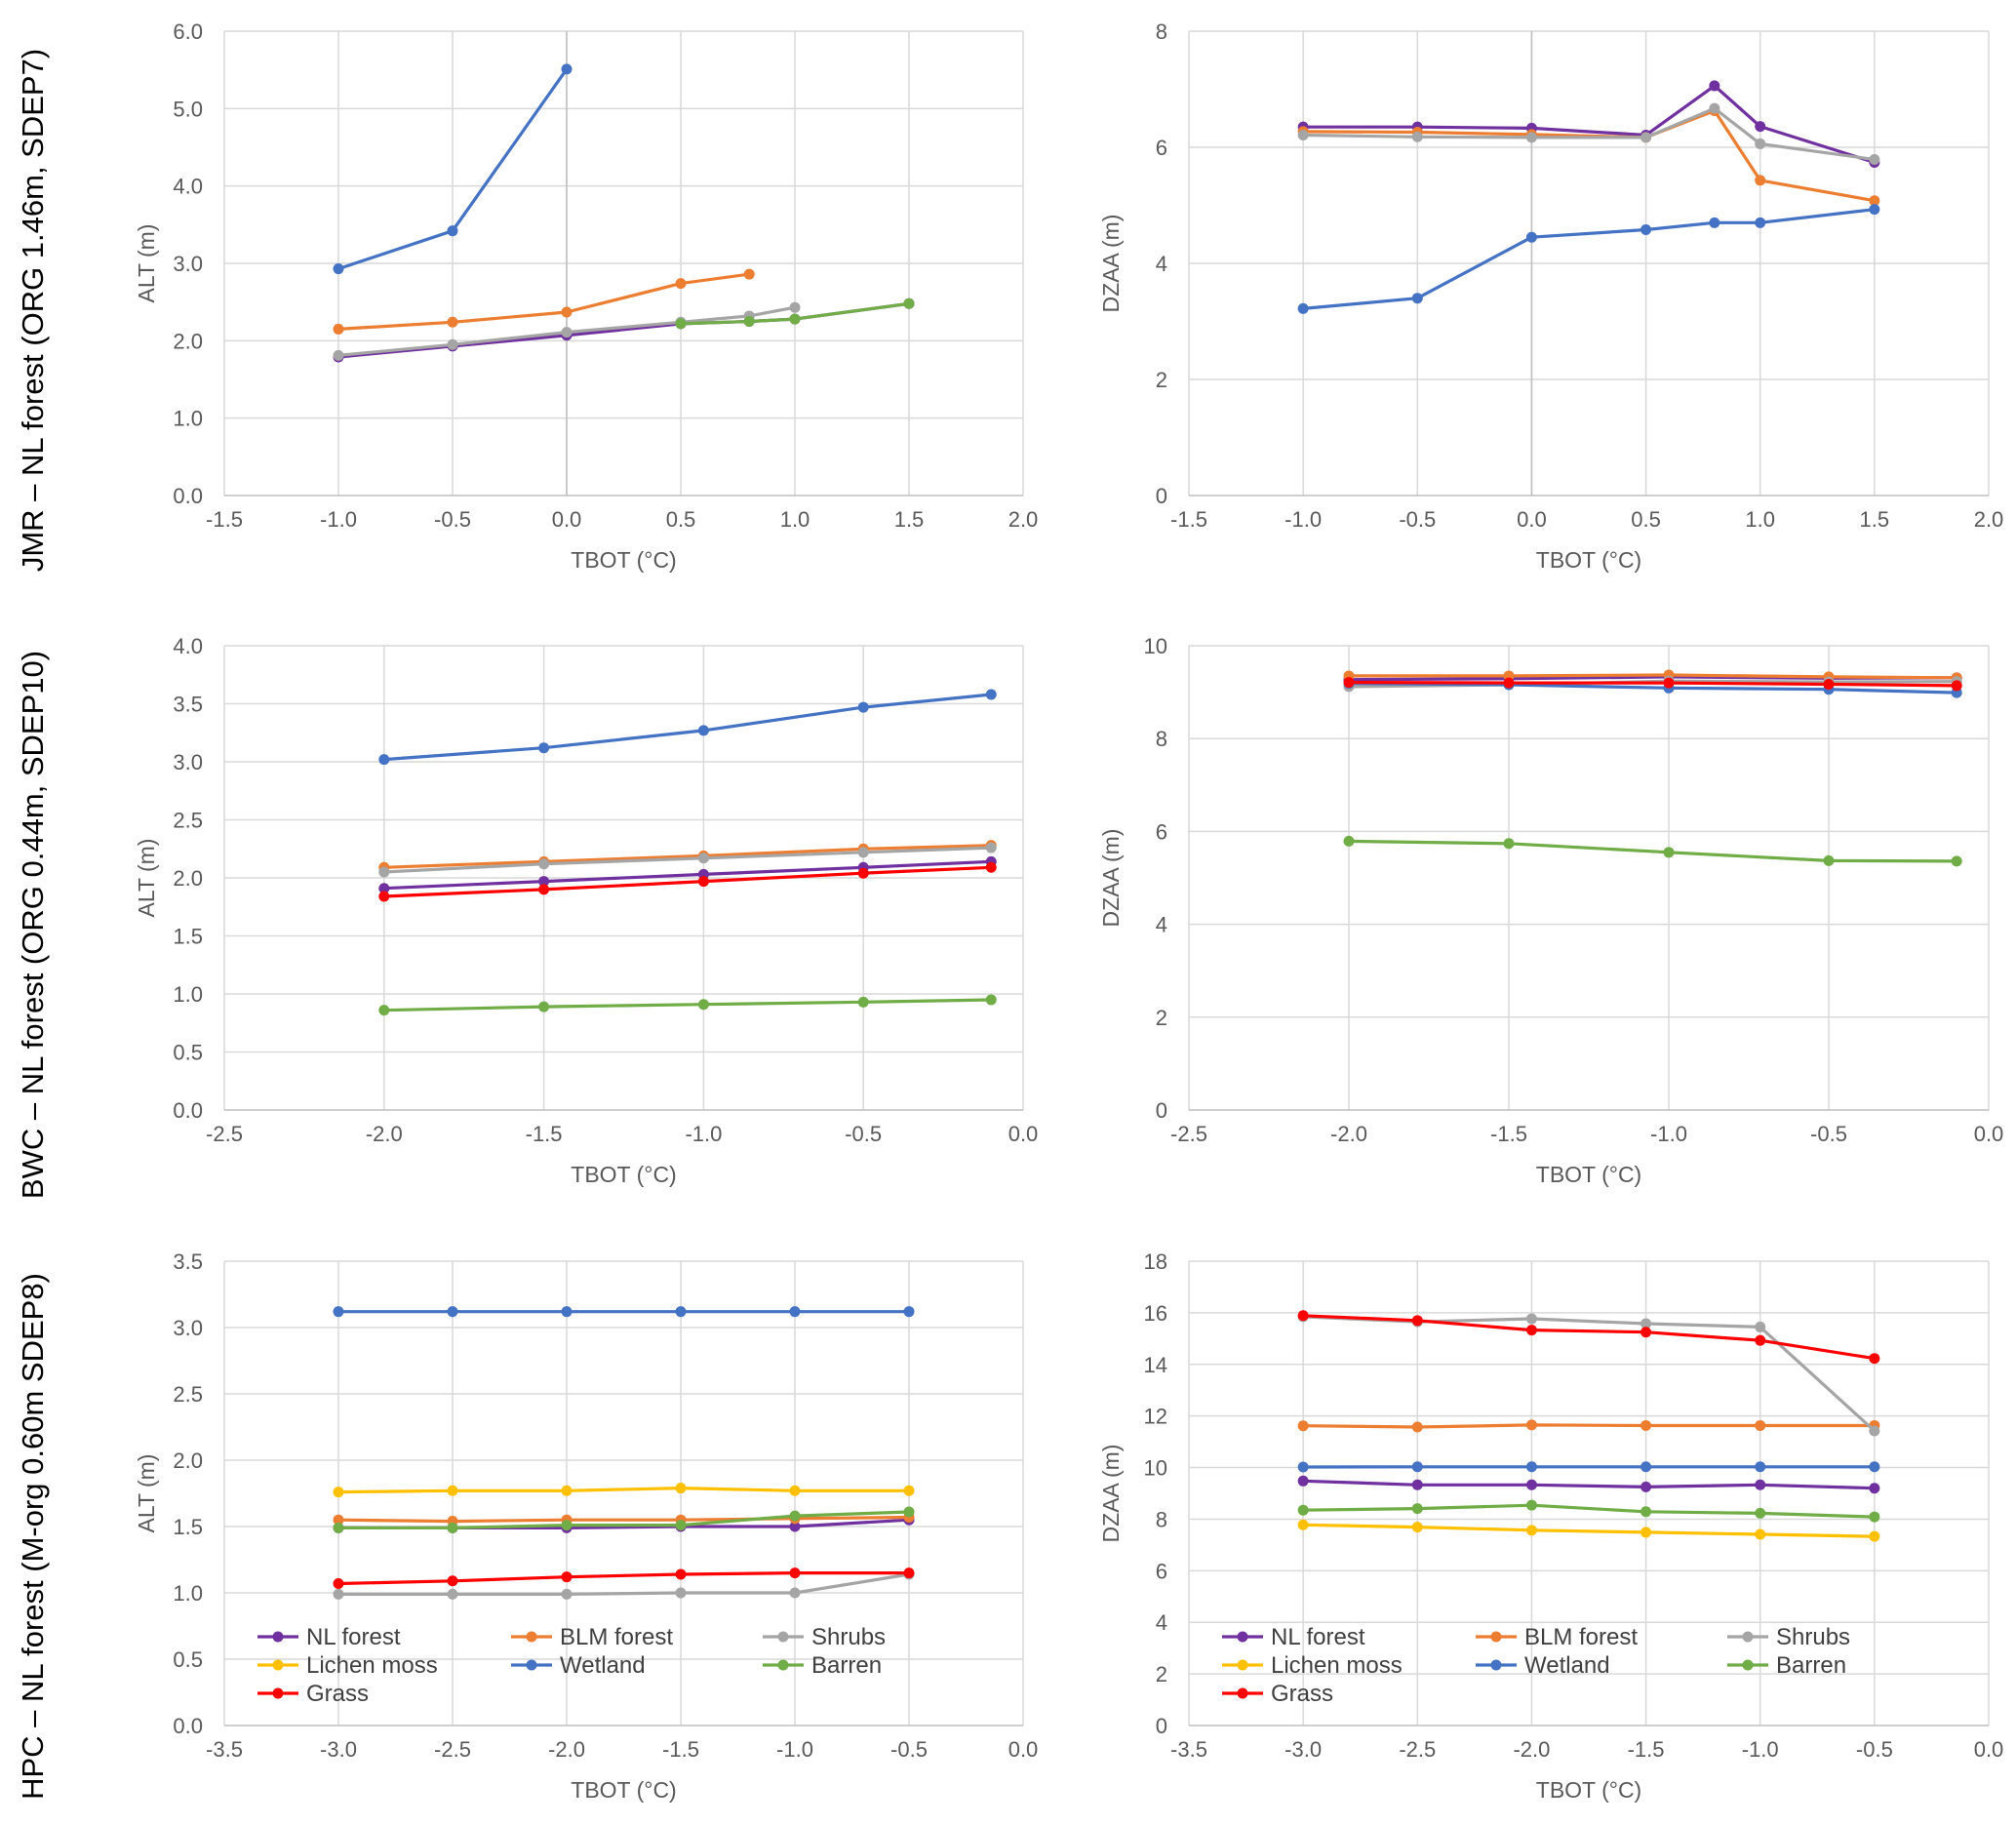  I want to click on x-tick-label: -3.5, so click(224, 1749).